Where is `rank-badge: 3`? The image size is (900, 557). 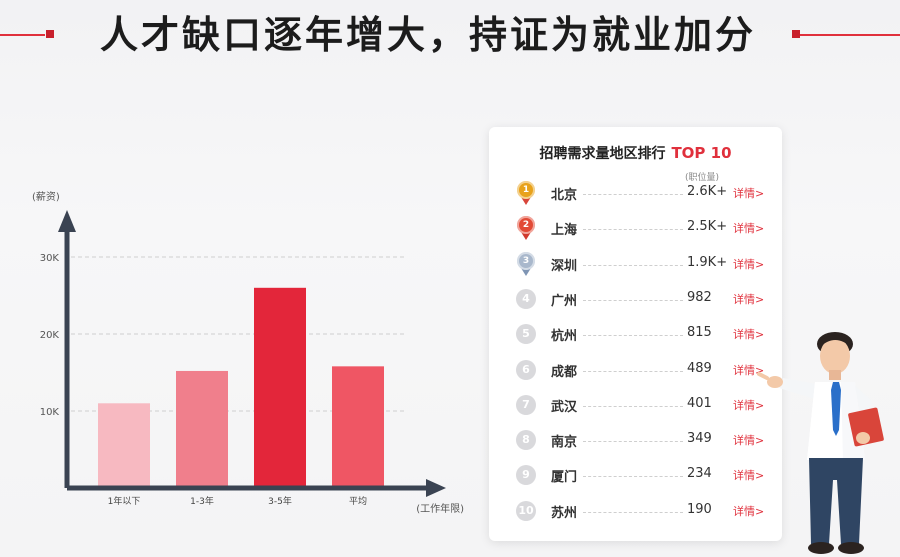 rank-badge: 3 is located at coordinates (526, 263).